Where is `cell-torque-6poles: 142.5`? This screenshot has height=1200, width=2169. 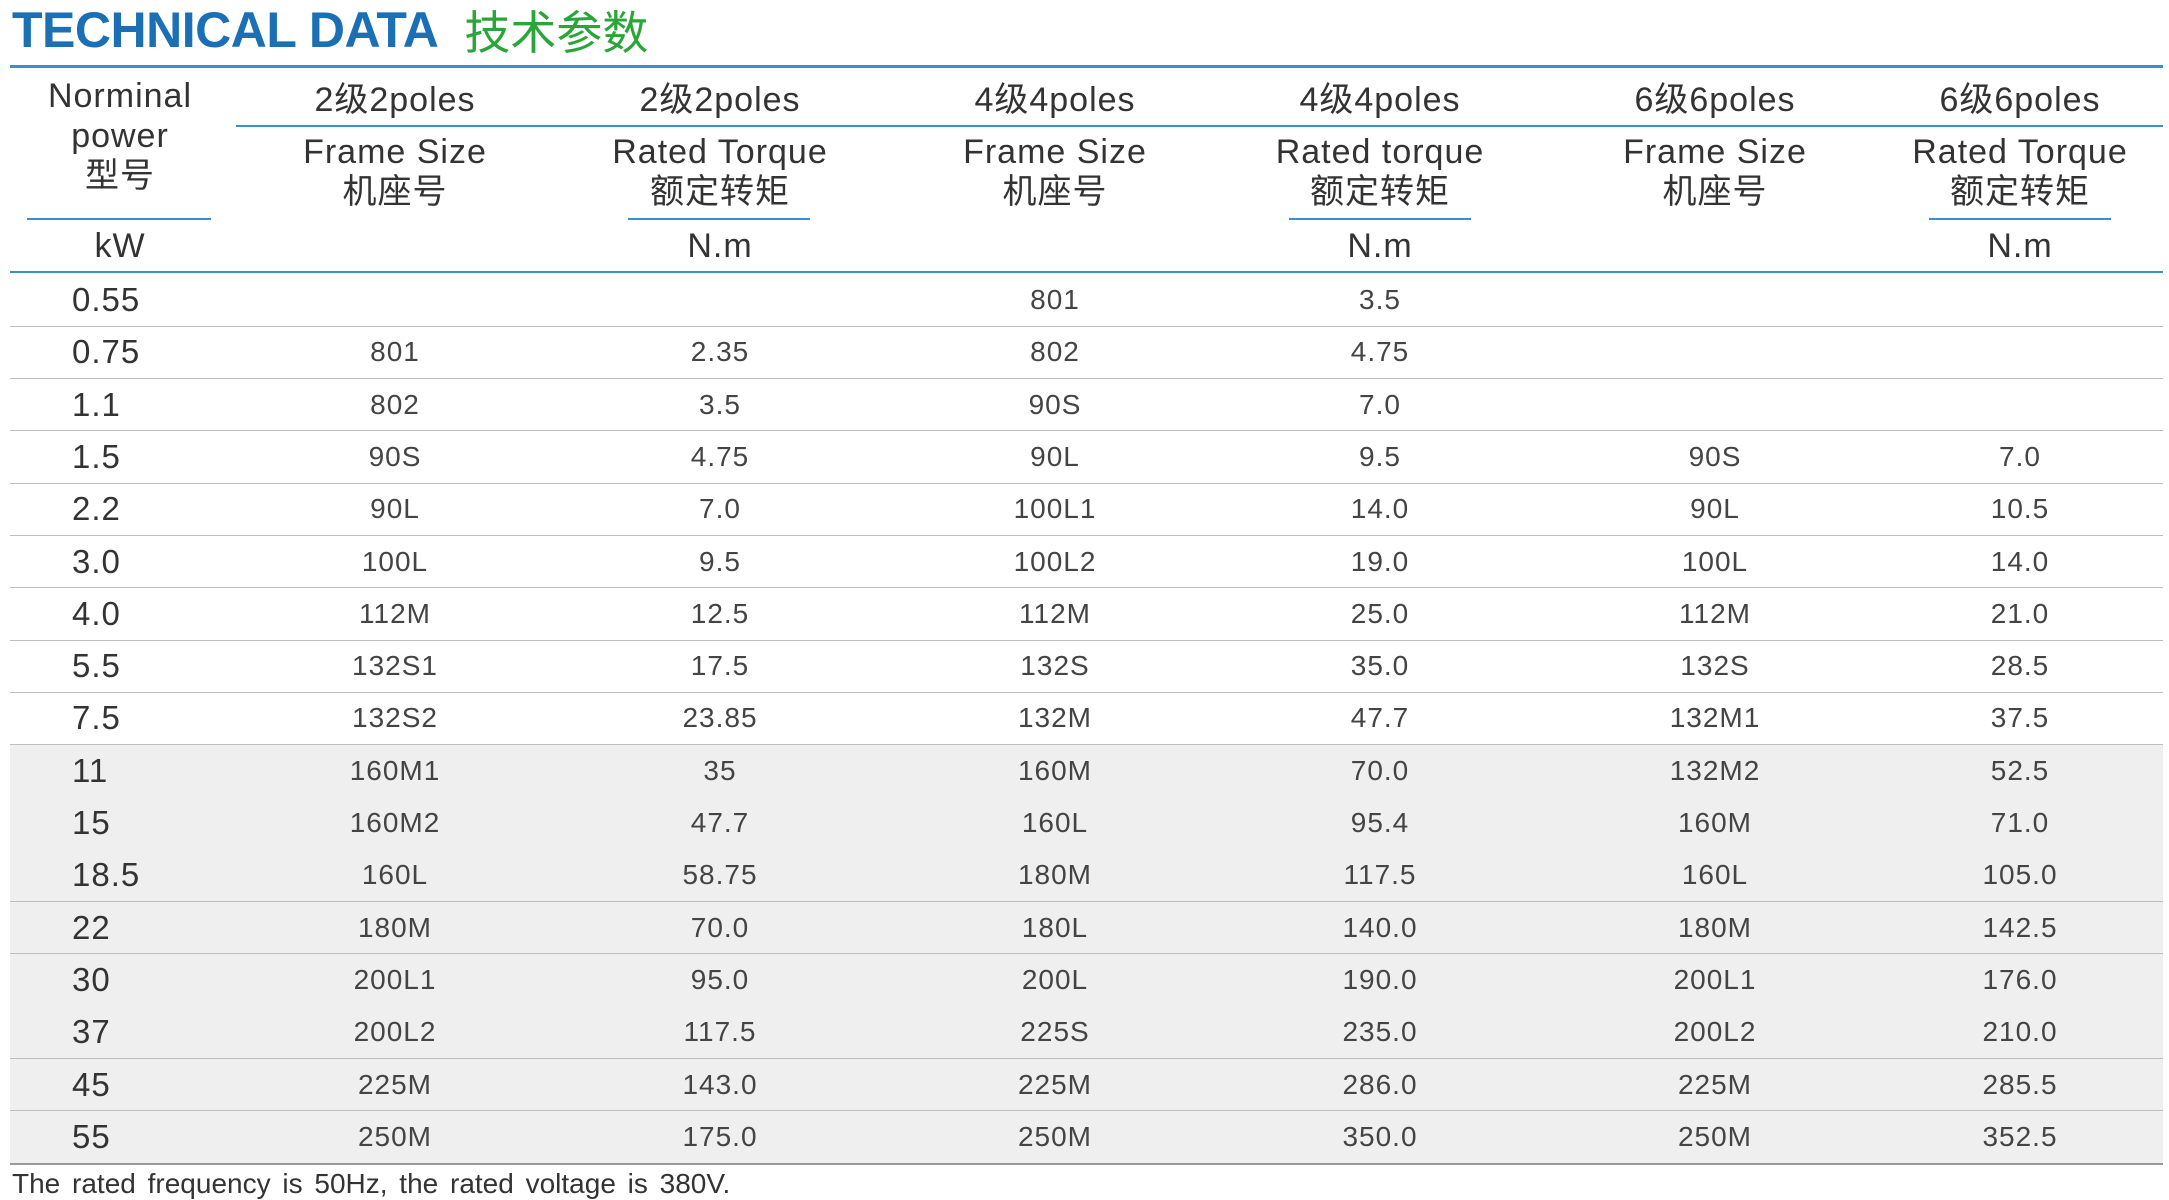
cell-torque-6poles: 142.5 is located at coordinates (2020, 927).